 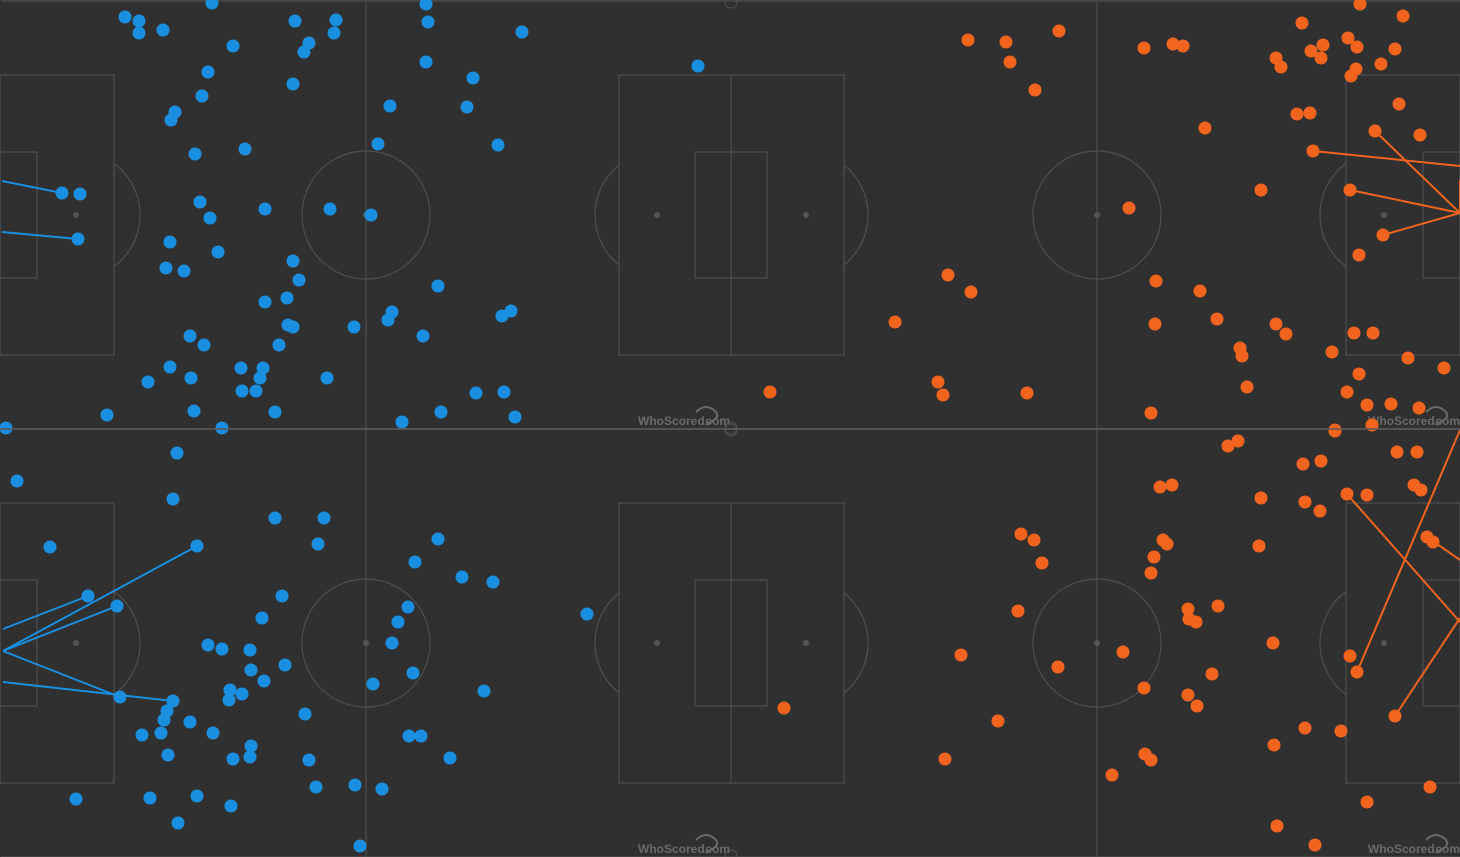 I want to click on right-centre-spot, so click(x=1097, y=215).